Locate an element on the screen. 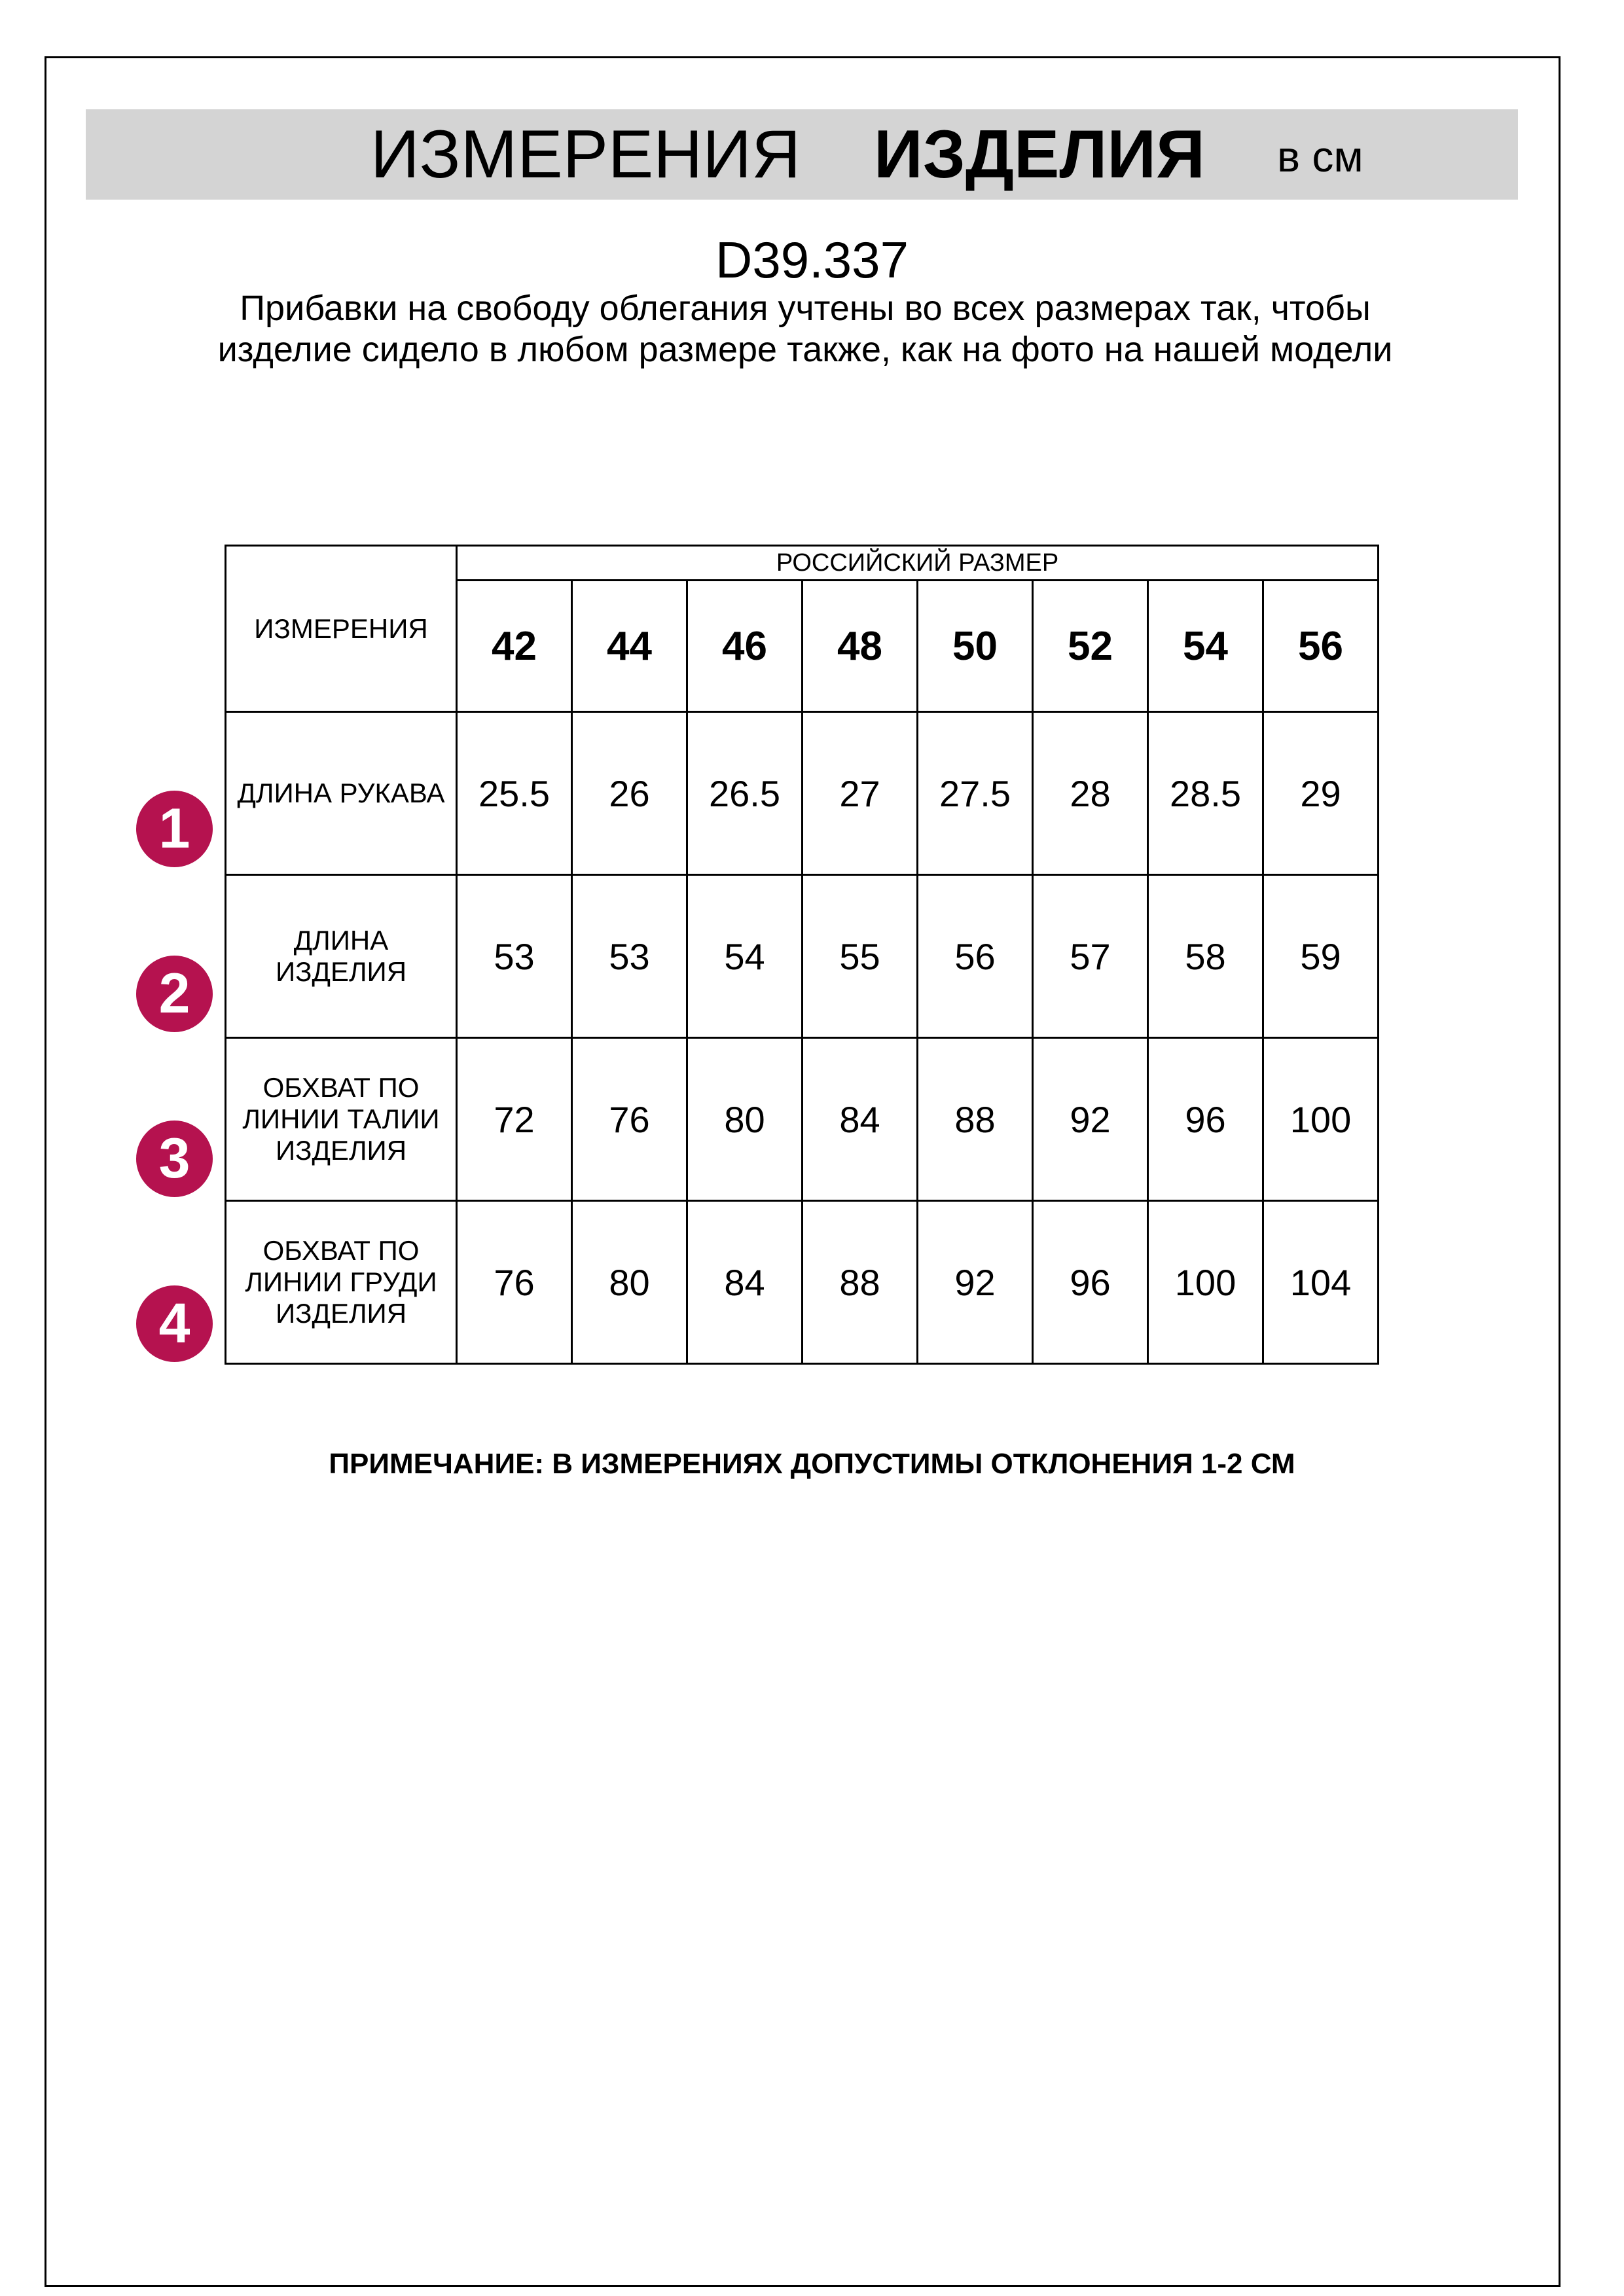 This screenshot has height=2296, width=1624. size-header: 48 is located at coordinates (859, 646).